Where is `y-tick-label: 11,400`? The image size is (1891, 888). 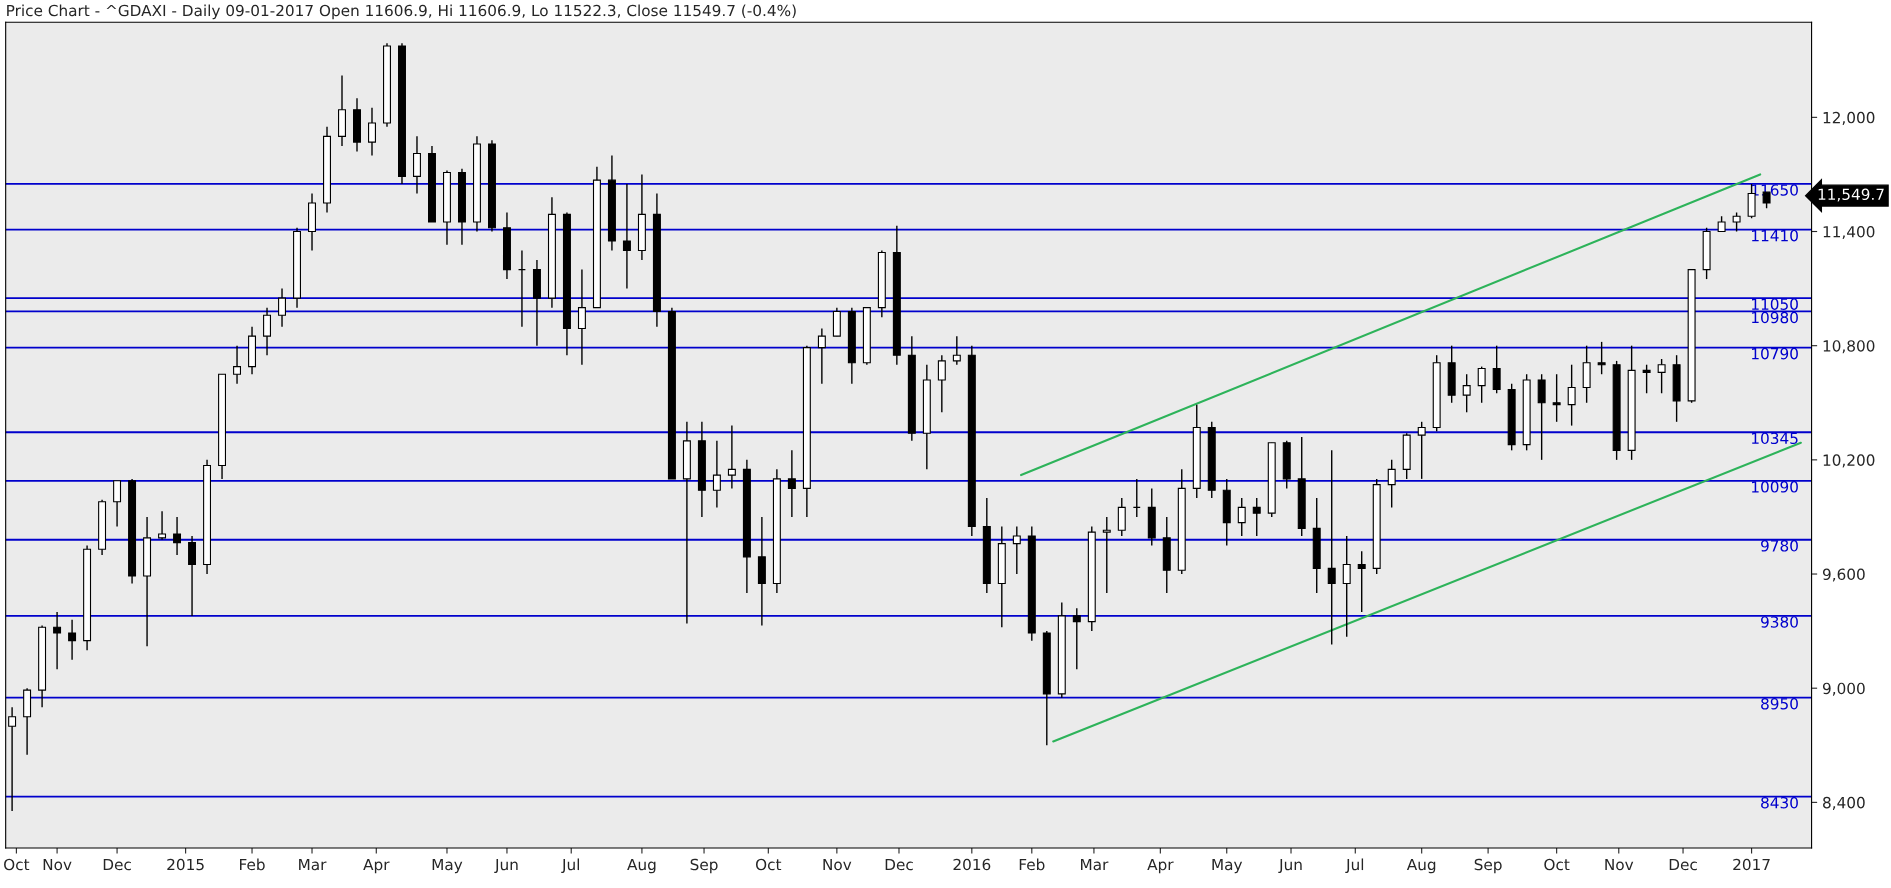 y-tick-label: 11,400 is located at coordinates (1849, 232).